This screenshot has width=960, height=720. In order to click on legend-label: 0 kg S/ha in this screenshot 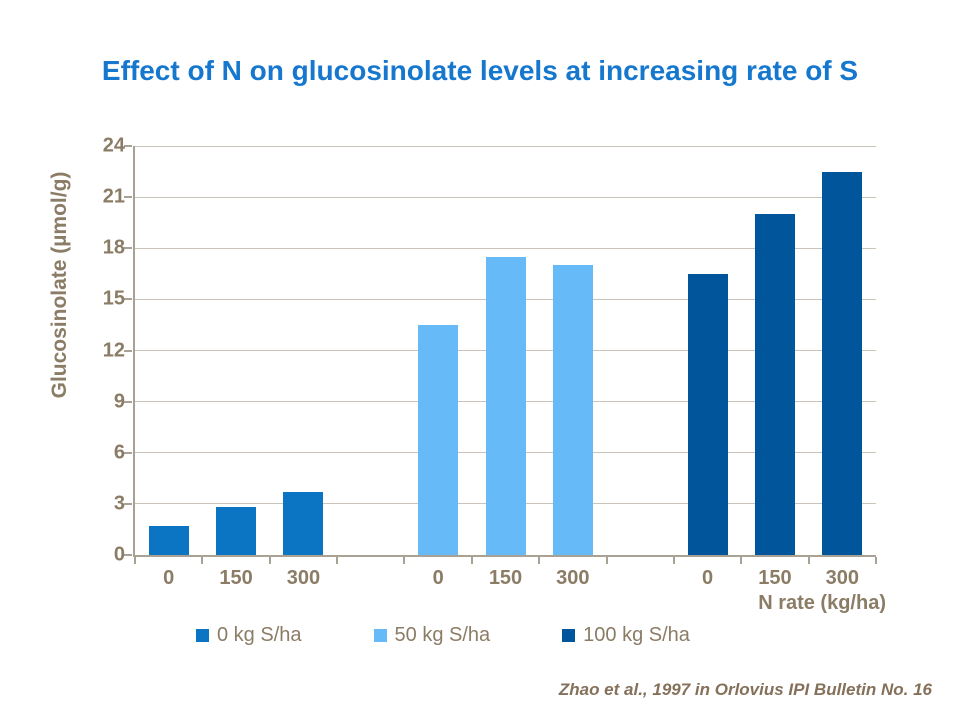, I will do `click(259, 635)`.